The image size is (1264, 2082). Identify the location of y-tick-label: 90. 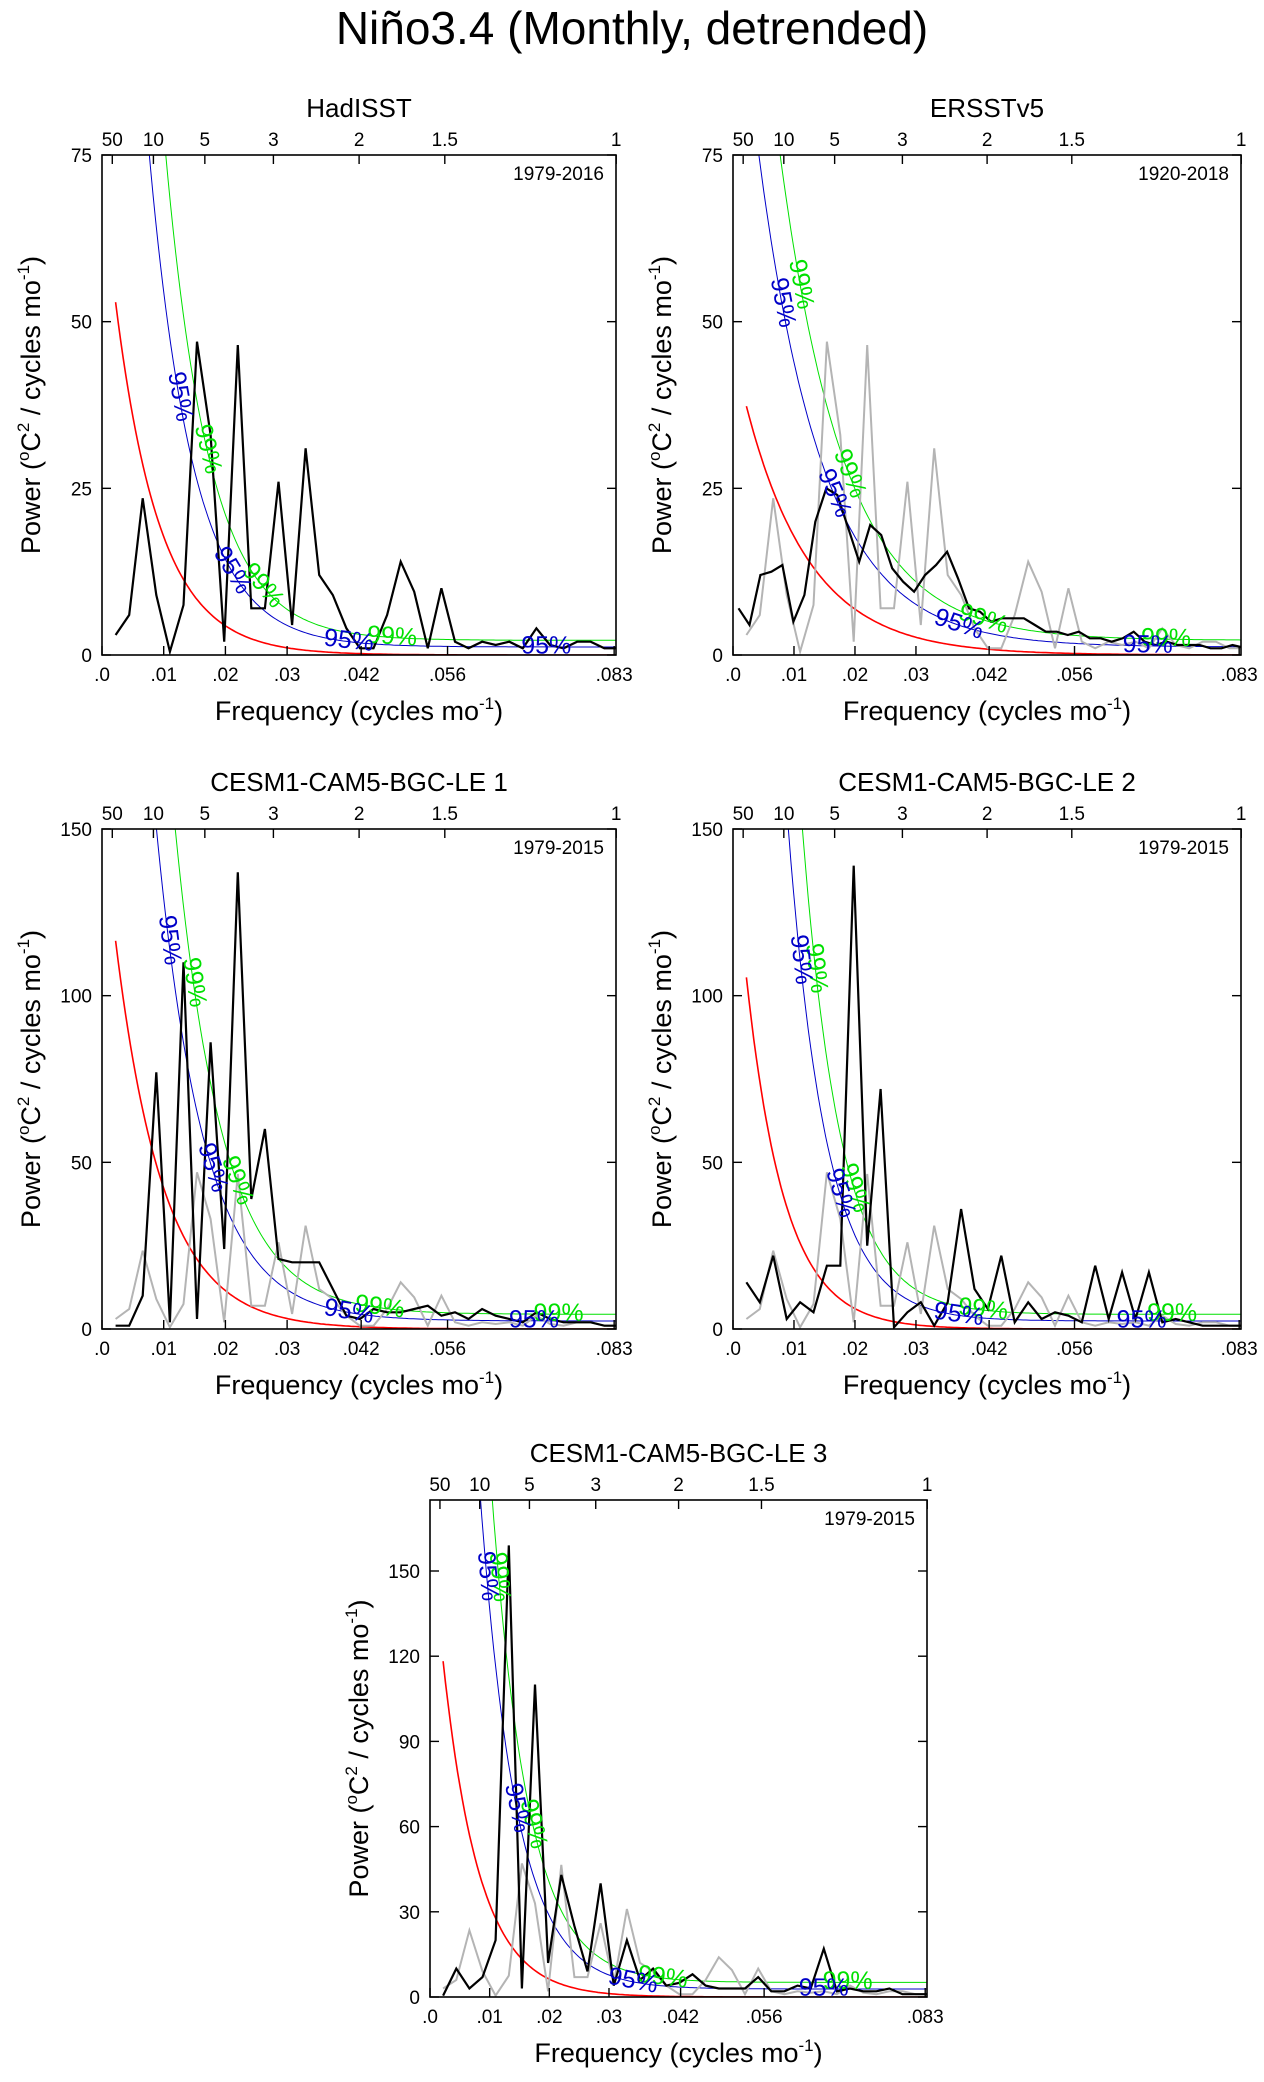
(409, 1742).